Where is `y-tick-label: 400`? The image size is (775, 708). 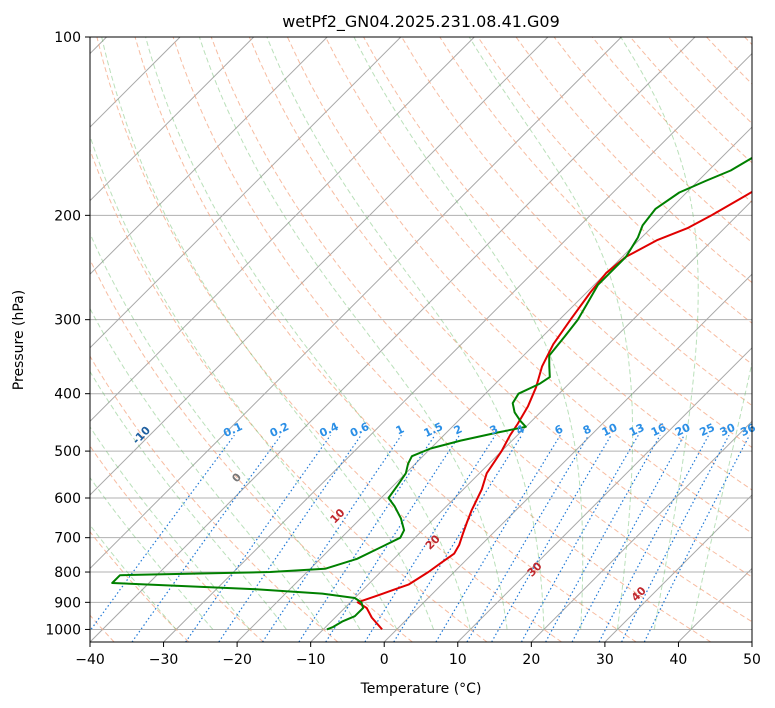
y-tick-label: 400 is located at coordinates (67, 395).